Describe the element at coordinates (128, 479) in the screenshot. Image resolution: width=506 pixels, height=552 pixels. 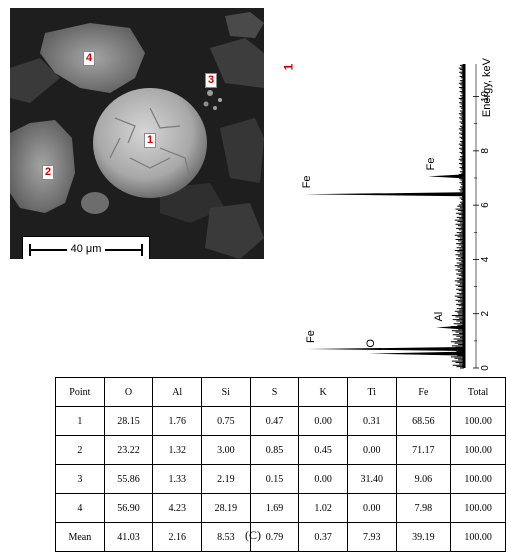
I see `table-cell: 55.86` at that location.